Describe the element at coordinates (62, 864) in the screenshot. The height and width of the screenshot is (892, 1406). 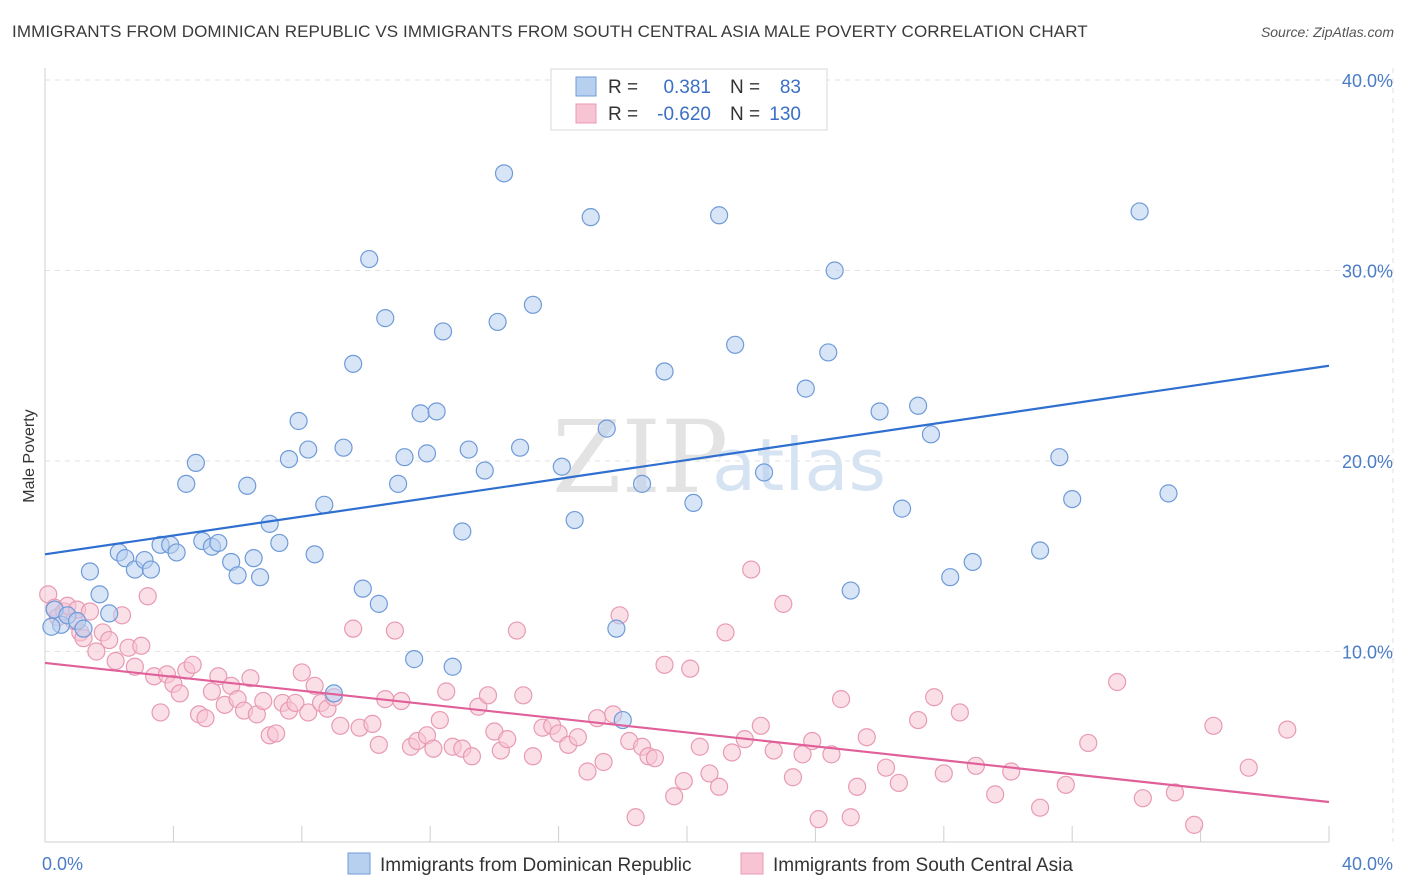
I see `x-tick-label-min: 0.0%` at that location.